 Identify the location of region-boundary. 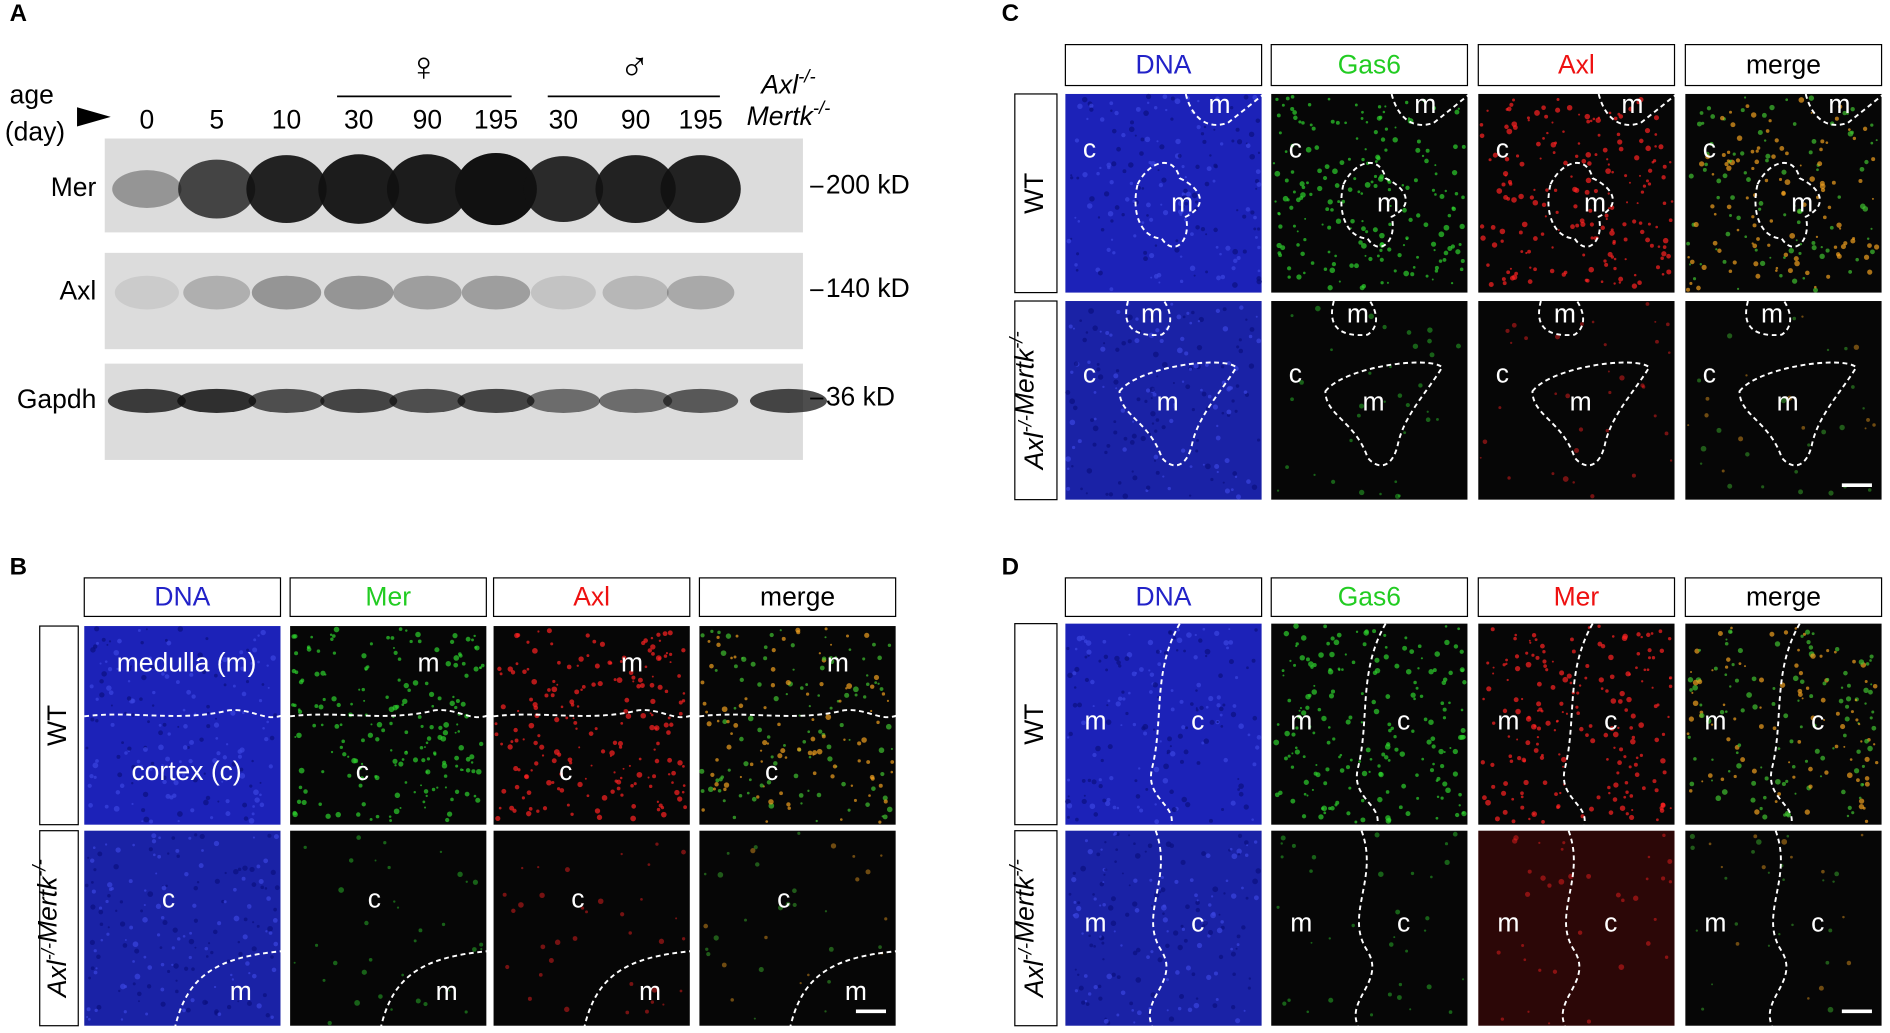
(1591, 383).